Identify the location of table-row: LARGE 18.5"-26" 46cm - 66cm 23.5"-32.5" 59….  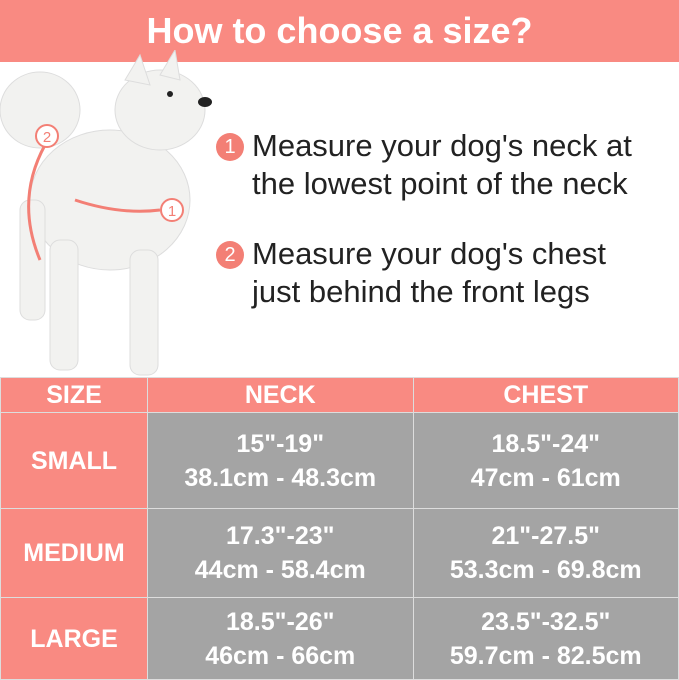
(339, 638).